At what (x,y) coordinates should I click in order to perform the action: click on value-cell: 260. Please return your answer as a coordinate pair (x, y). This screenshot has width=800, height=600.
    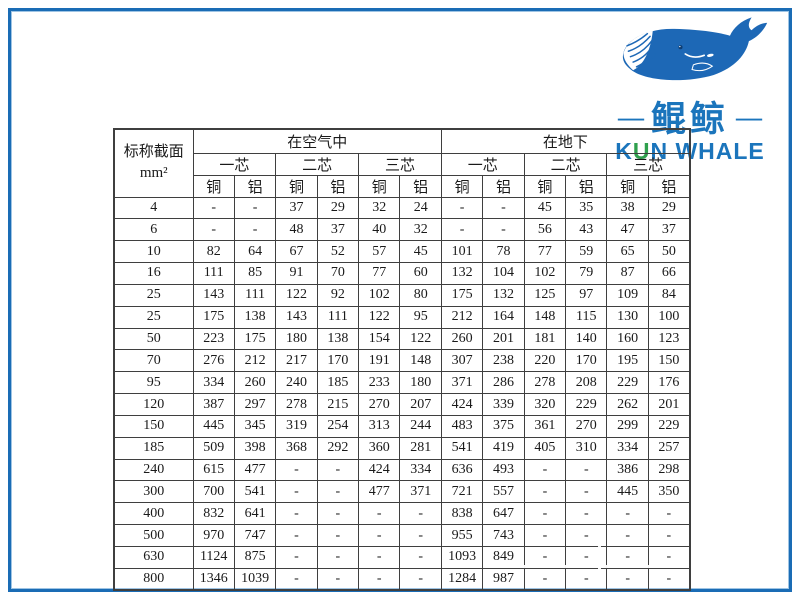
    Looking at the image, I should click on (255, 383).